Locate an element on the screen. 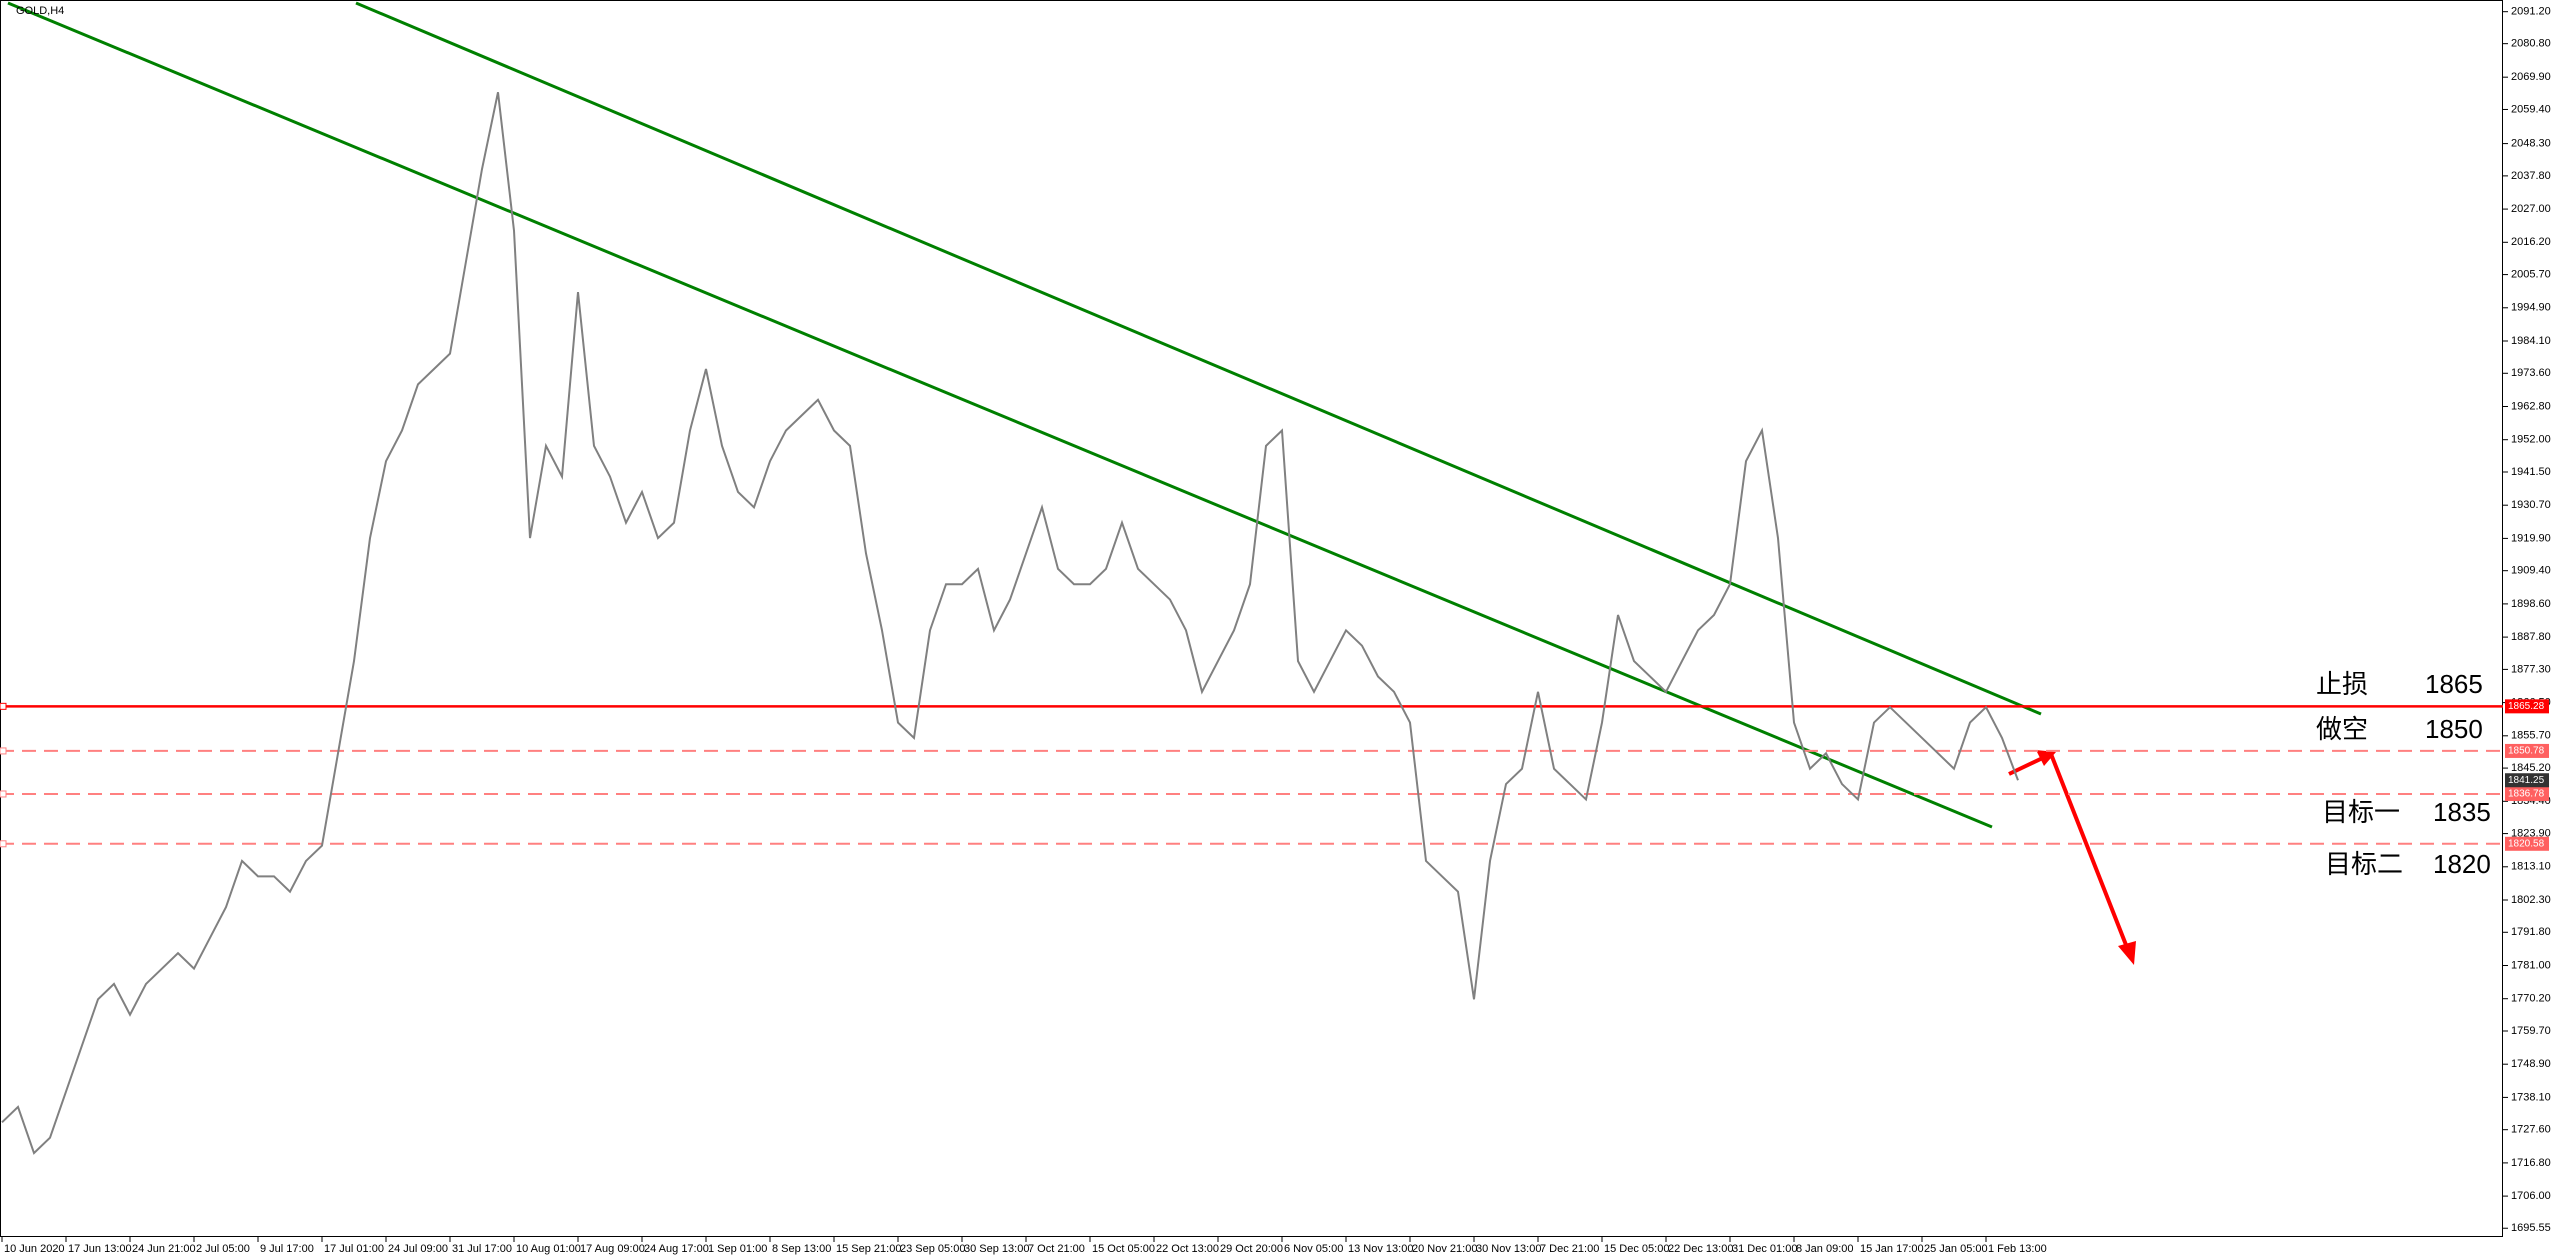 The image size is (2556, 1259). y-tick-label: 1984.10 is located at coordinates (2531, 341).